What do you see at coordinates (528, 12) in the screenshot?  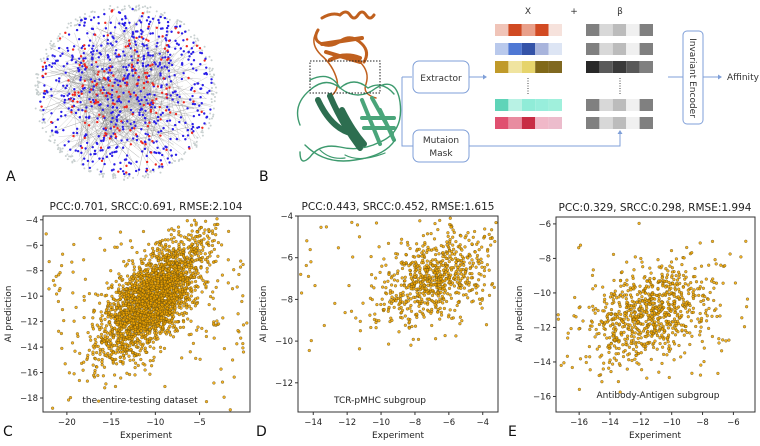 I see `x-feature-label: X` at bounding box center [528, 12].